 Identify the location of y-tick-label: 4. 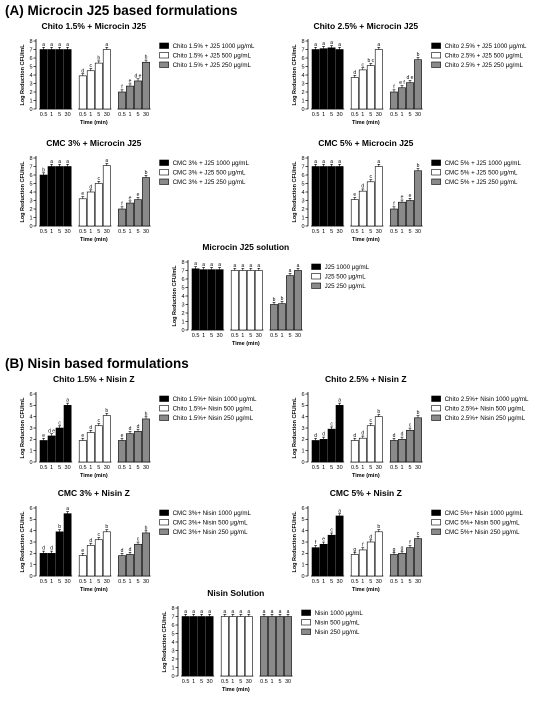
(30, 76).